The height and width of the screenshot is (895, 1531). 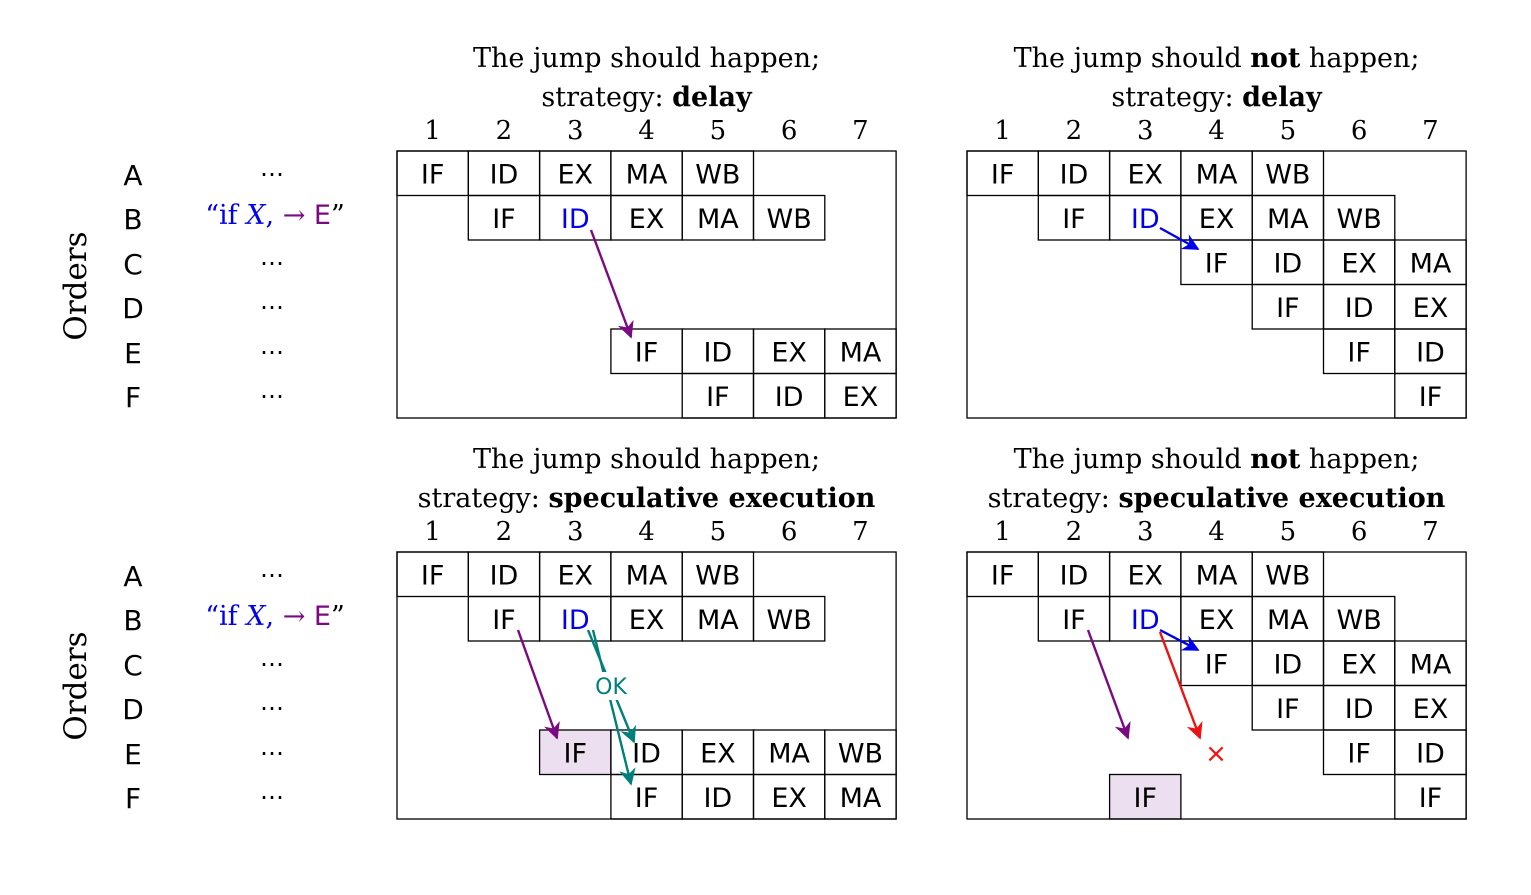 I want to click on speculative-cell-highlight, so click(x=1145, y=796).